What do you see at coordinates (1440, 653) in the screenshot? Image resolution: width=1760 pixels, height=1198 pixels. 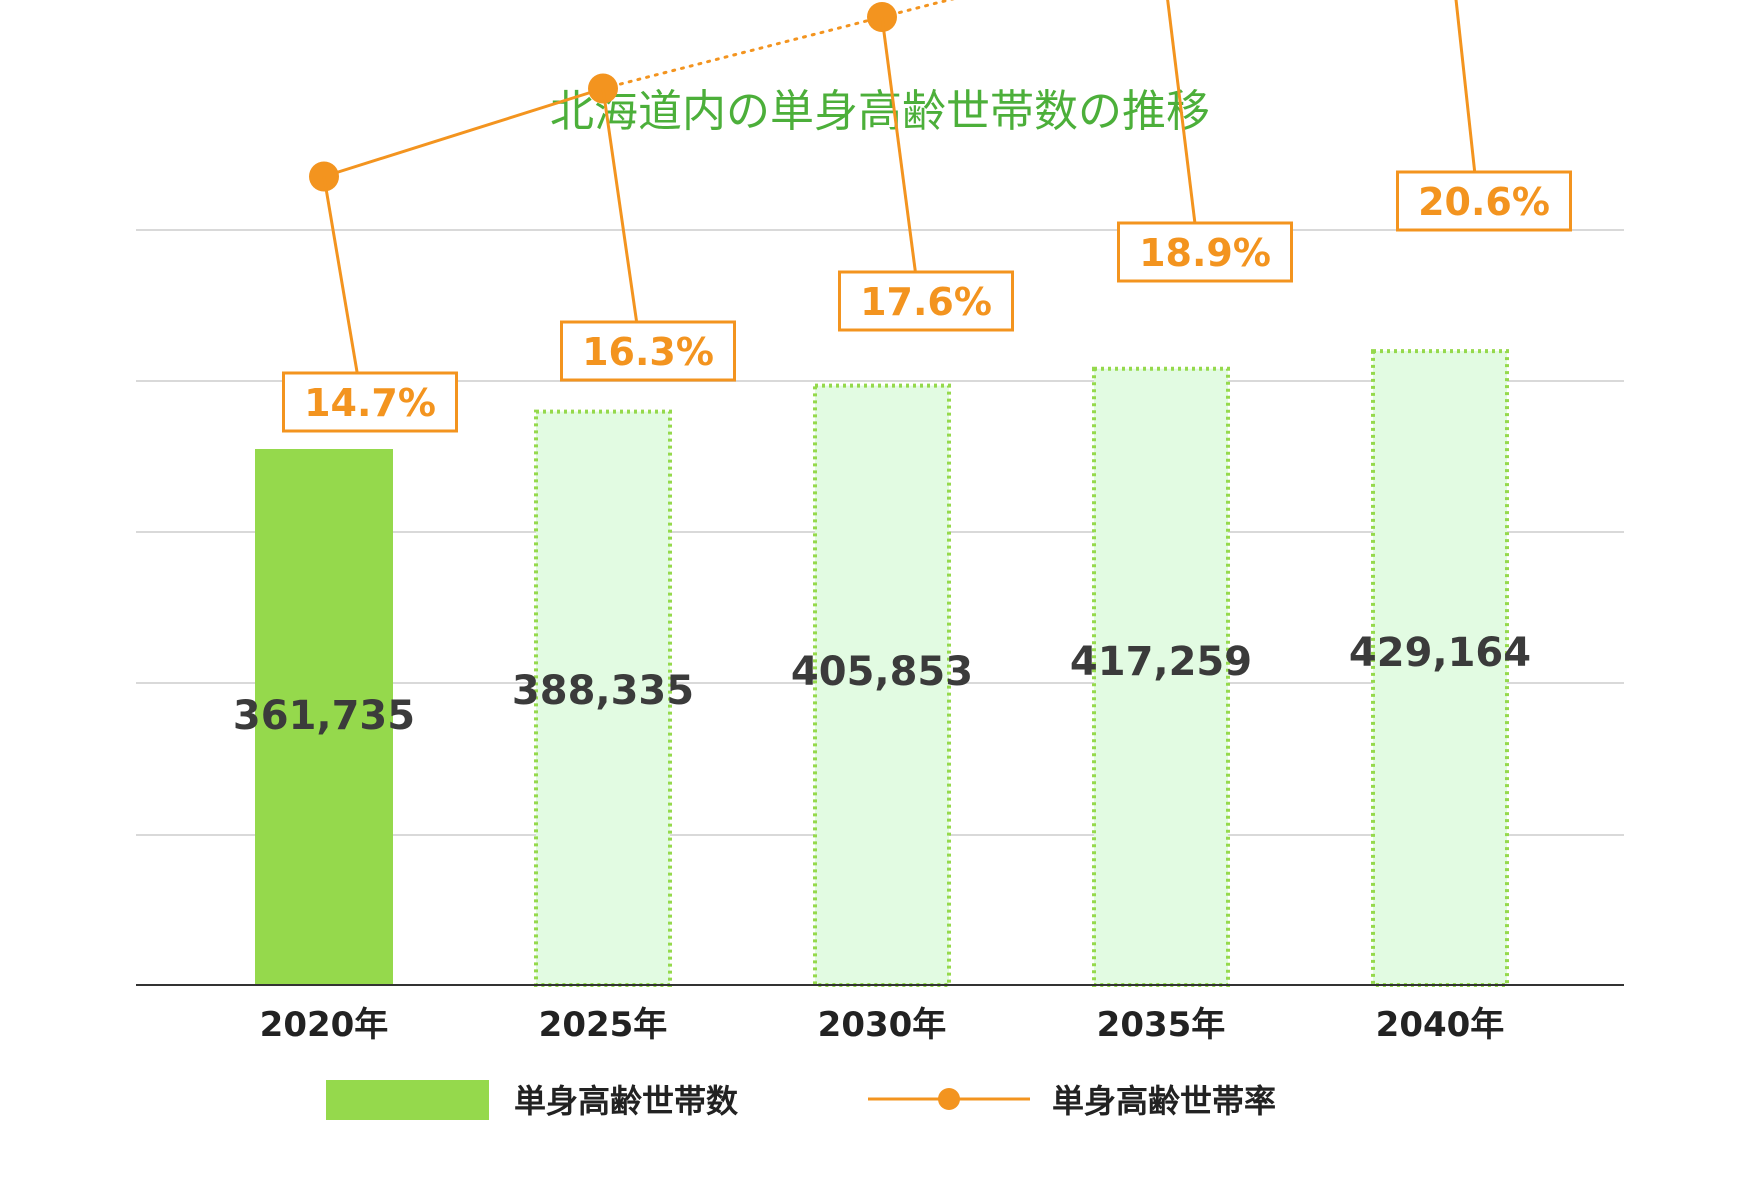 I see `bar-value-label: 429,164` at bounding box center [1440, 653].